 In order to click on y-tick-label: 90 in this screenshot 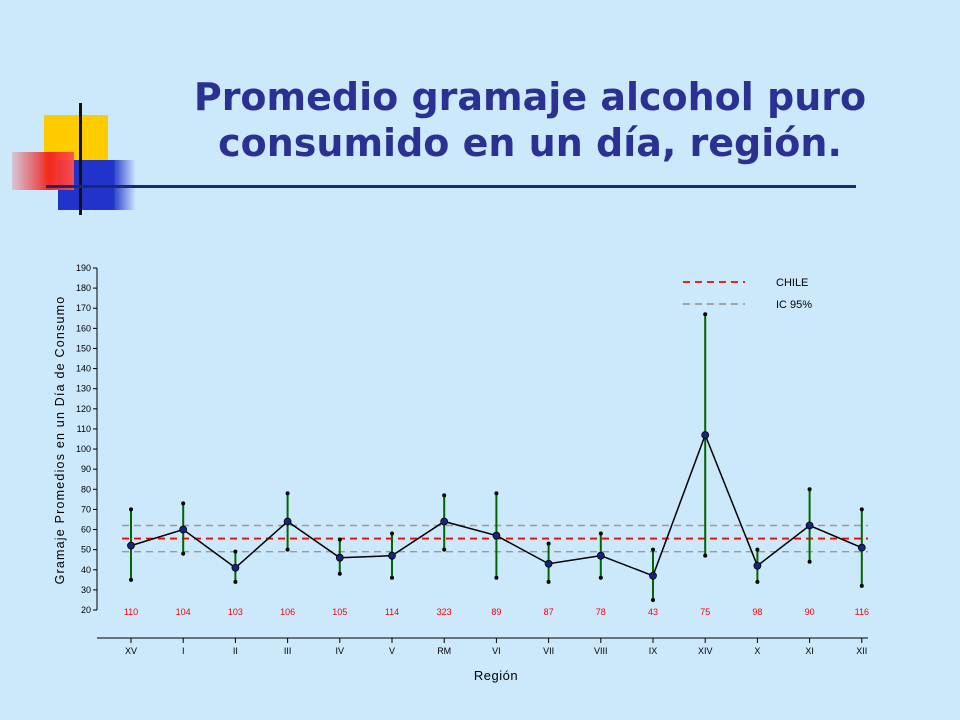, I will do `click(86, 469)`.